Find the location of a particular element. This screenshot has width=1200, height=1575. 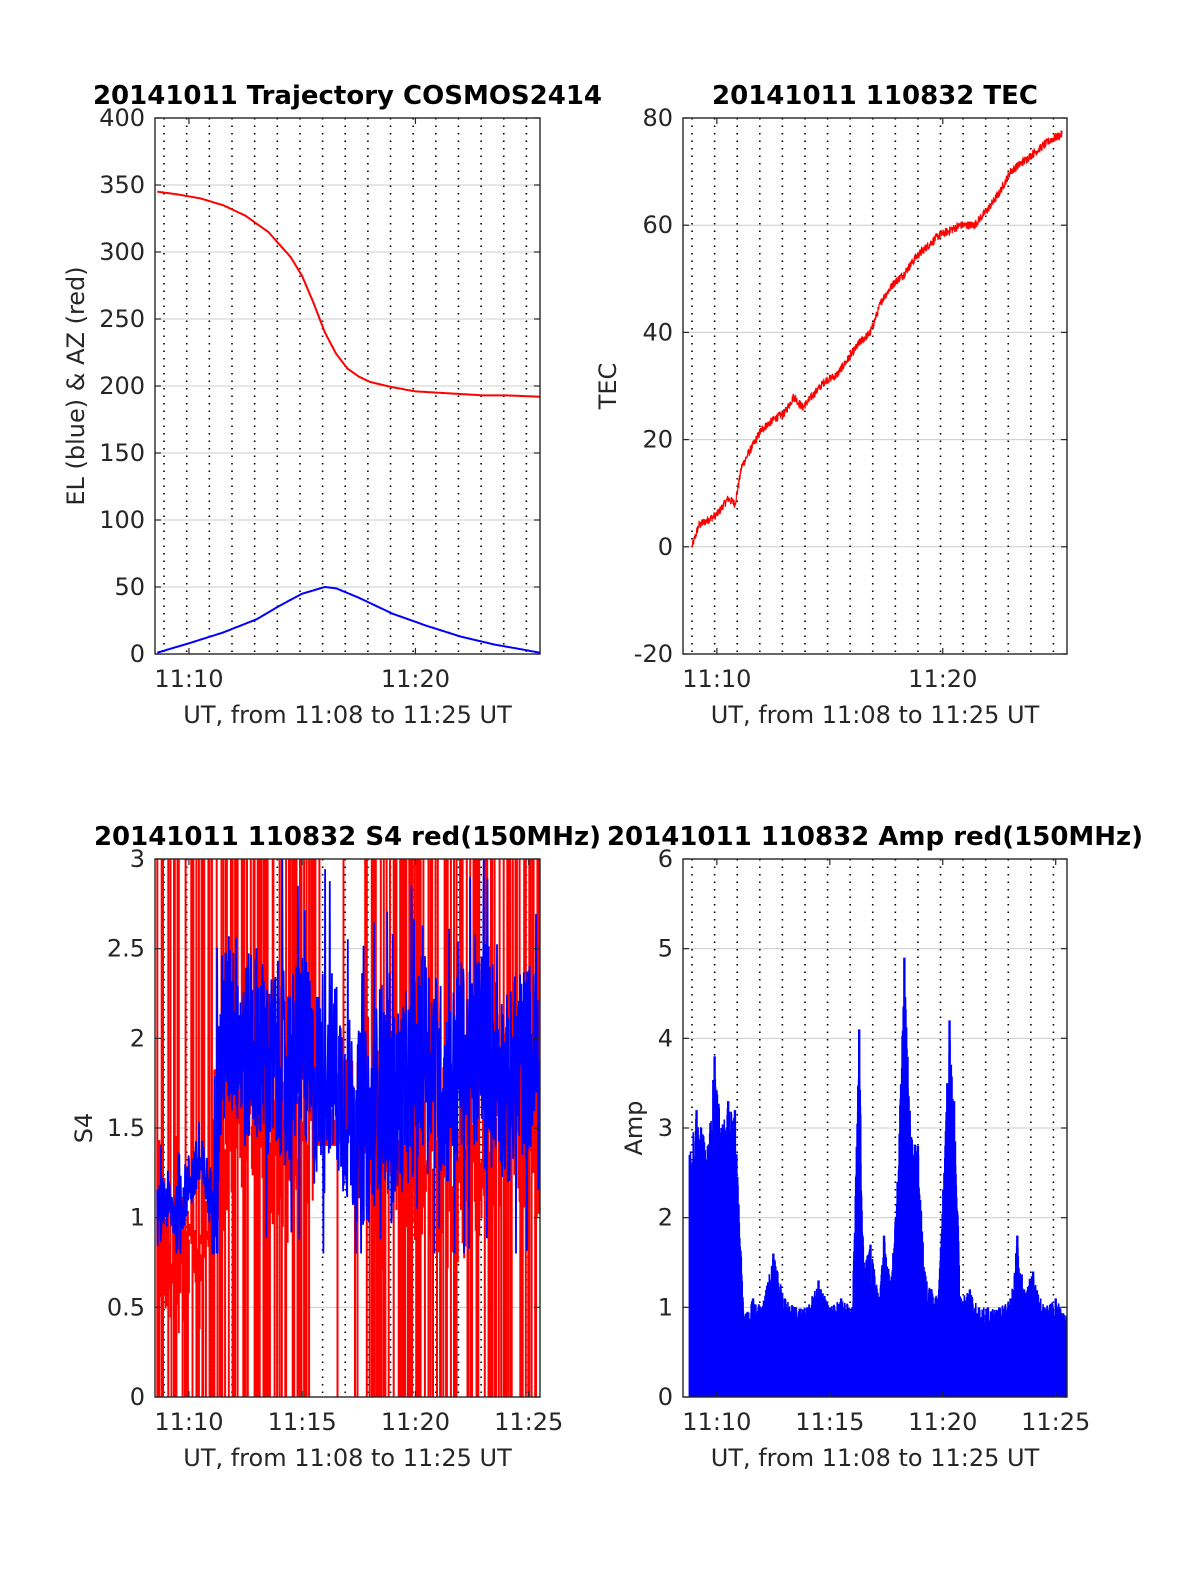

y-tick-label: 350 is located at coordinates (122, 185).